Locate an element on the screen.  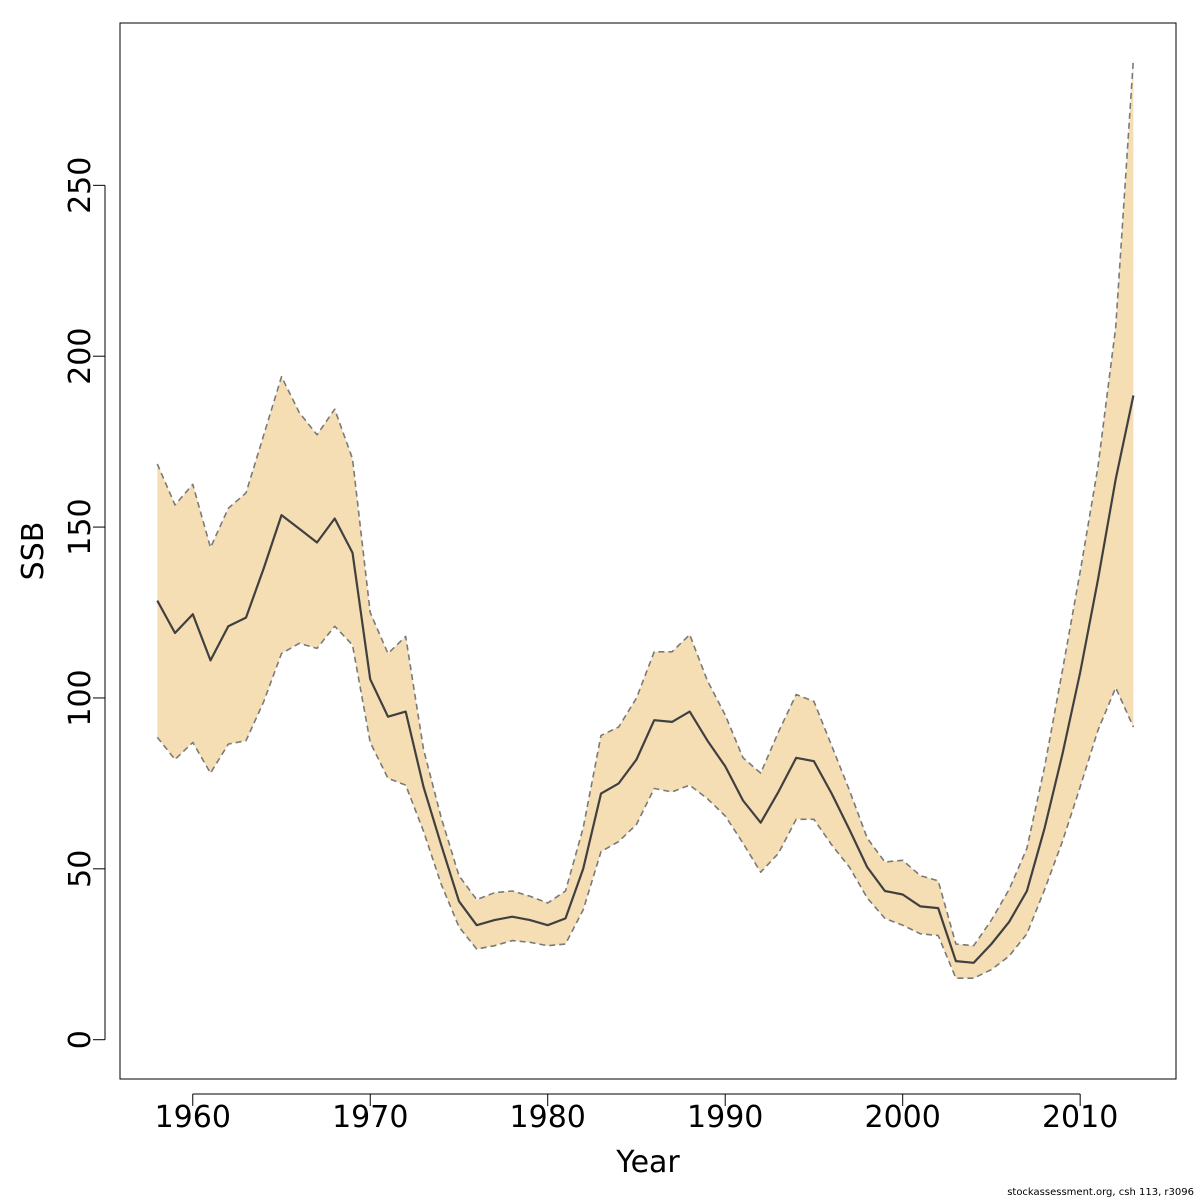
x-tick-label: 2010 is located at coordinates (1080, 1117).